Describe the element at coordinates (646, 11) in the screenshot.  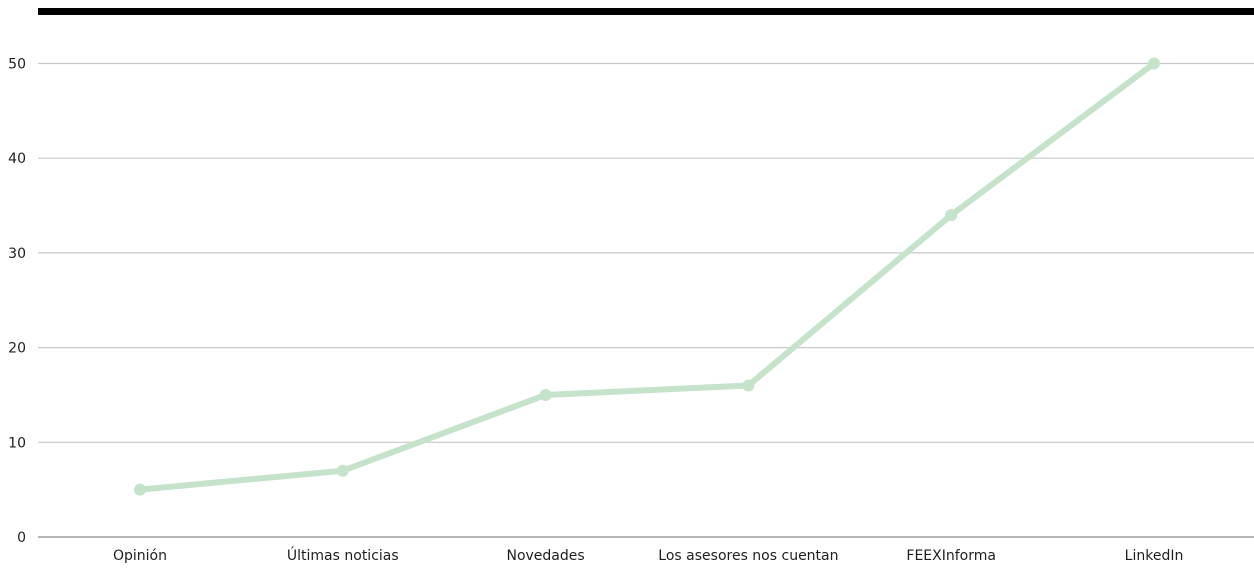
I see `top-border-bar` at that location.